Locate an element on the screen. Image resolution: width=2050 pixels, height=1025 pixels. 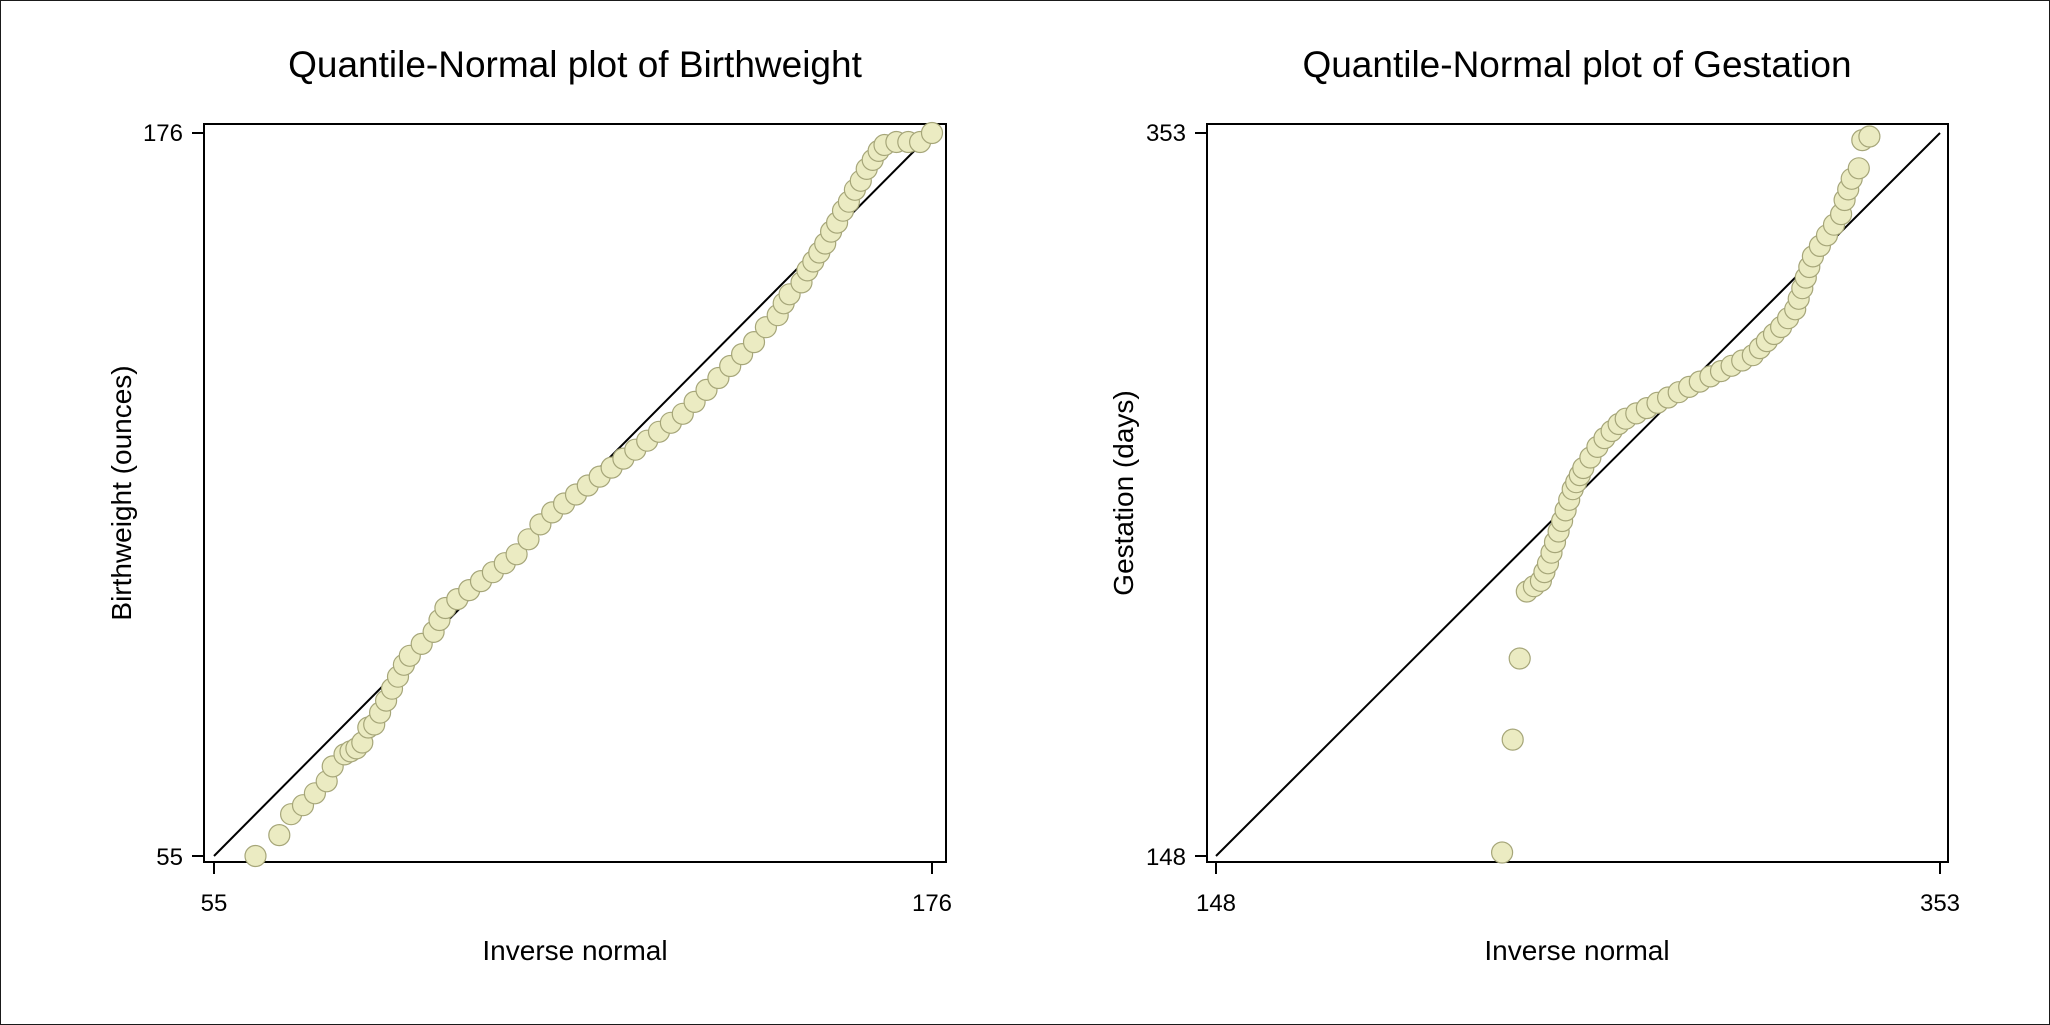
x-axis-label-gestation: Inverse normal is located at coordinates (1576, 950).